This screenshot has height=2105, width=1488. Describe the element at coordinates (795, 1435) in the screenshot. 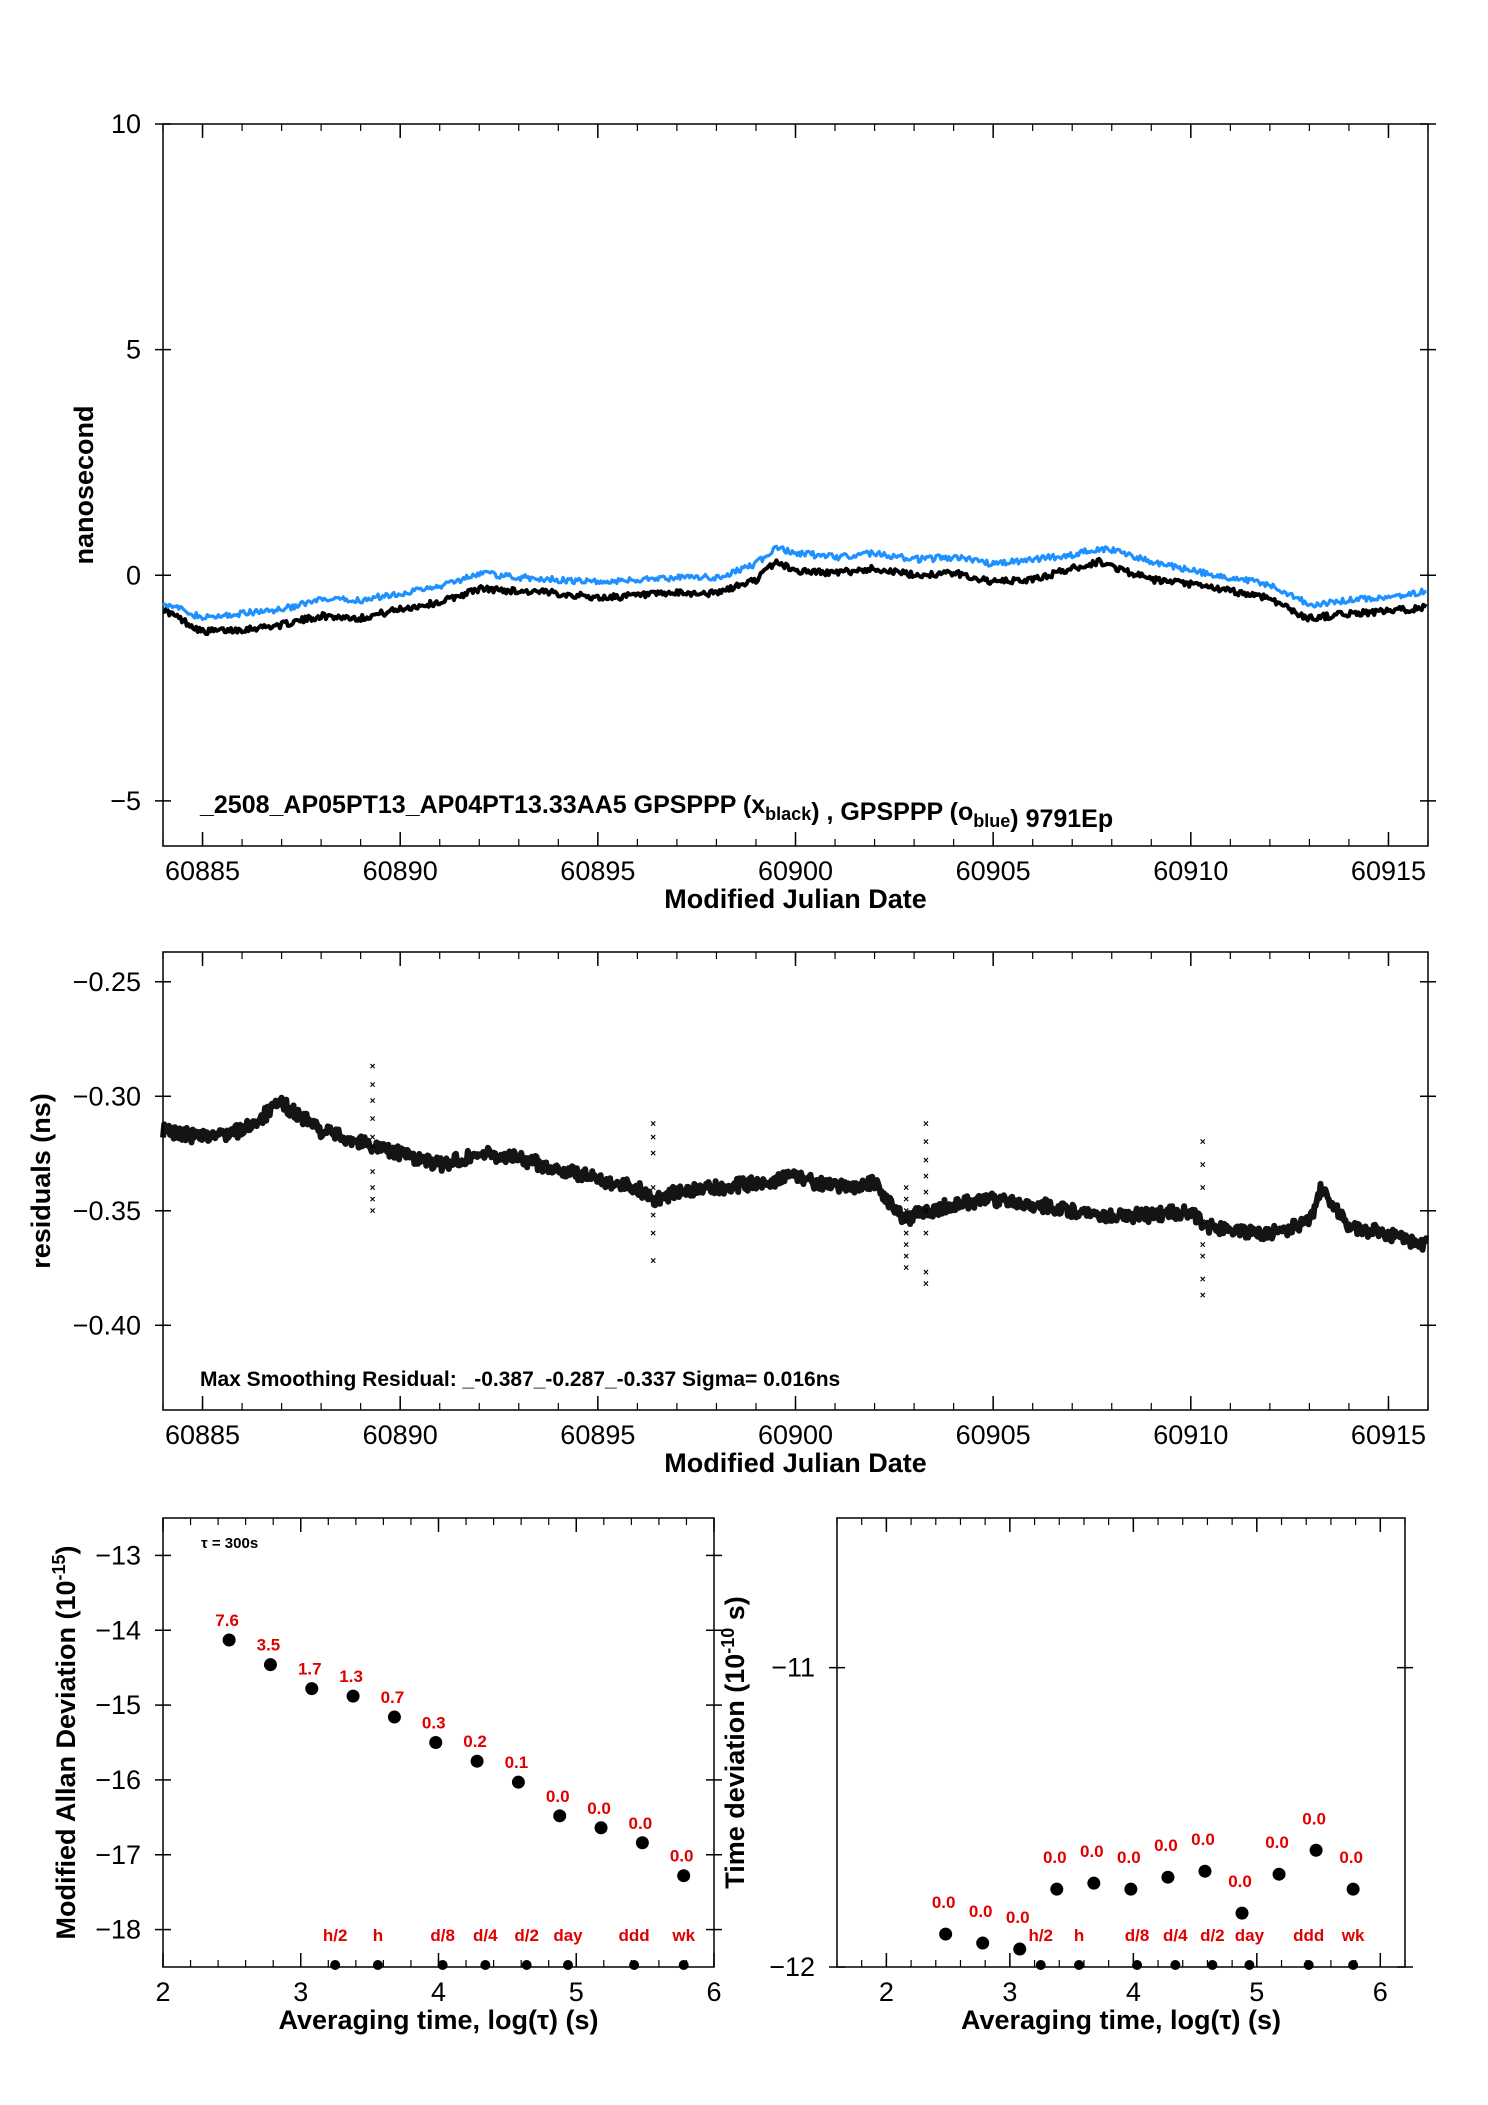

I see `x-tick-label: 60900` at that location.